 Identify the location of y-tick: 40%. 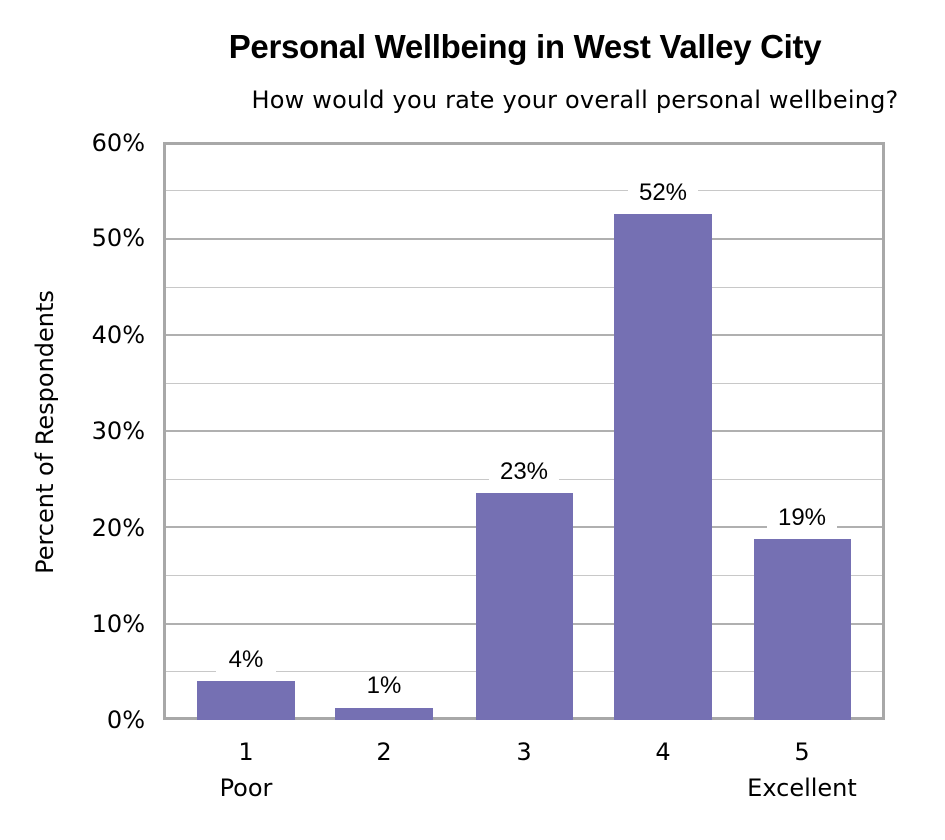
(118, 335).